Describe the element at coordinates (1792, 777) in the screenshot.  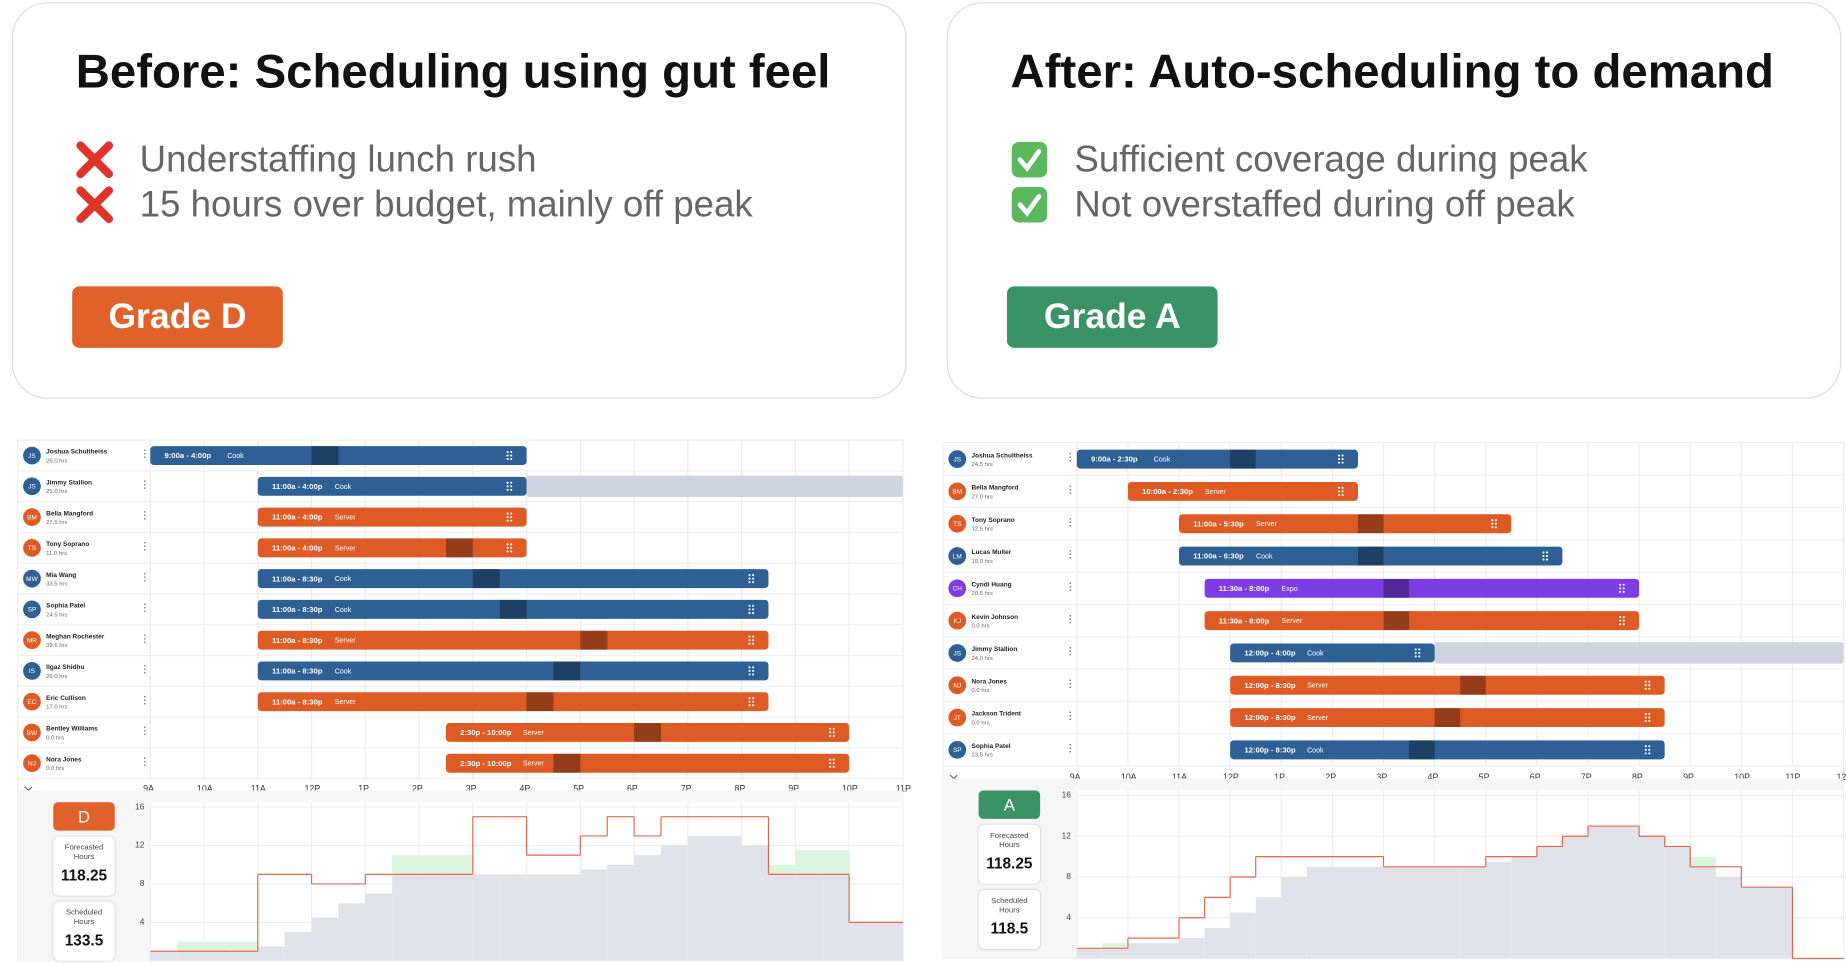
I see `hour-label: 11P` at that location.